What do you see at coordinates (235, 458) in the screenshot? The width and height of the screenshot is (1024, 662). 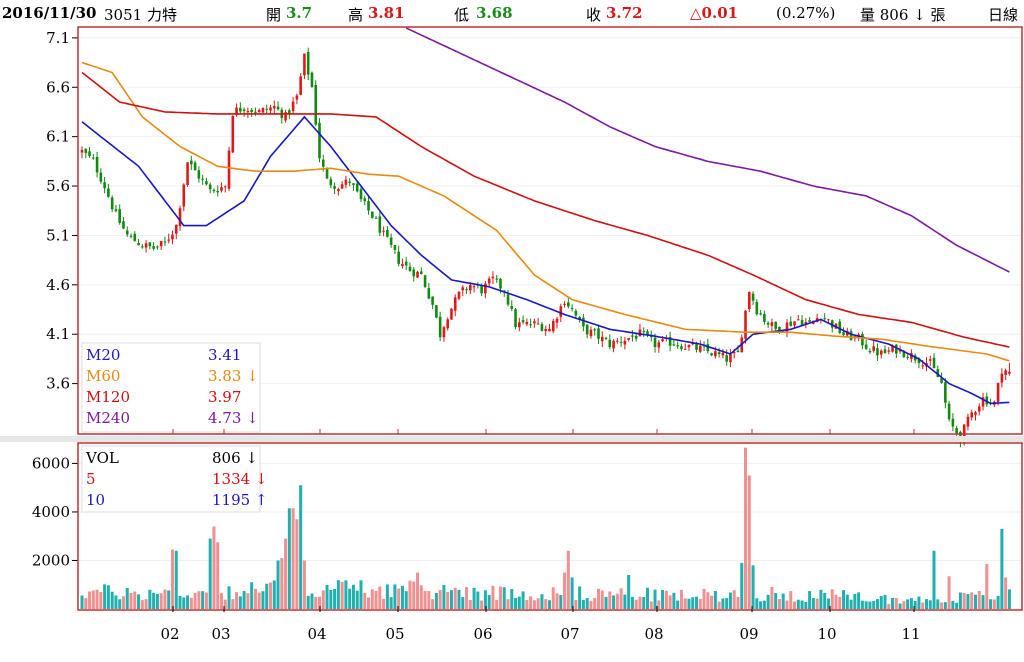 I see `volume-legend-value: 806 ↓` at bounding box center [235, 458].